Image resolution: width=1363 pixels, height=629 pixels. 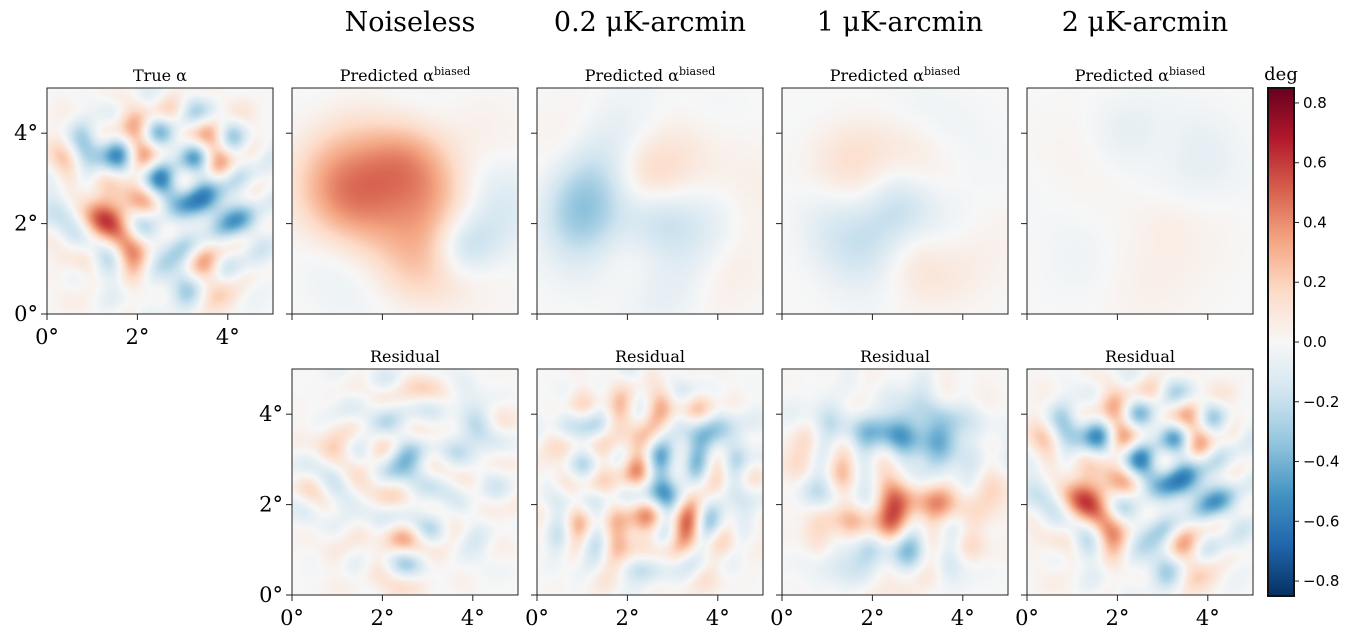 What do you see at coordinates (1321, 521) in the screenshot?
I see `colorbar-tick-label: −0.6` at bounding box center [1321, 521].